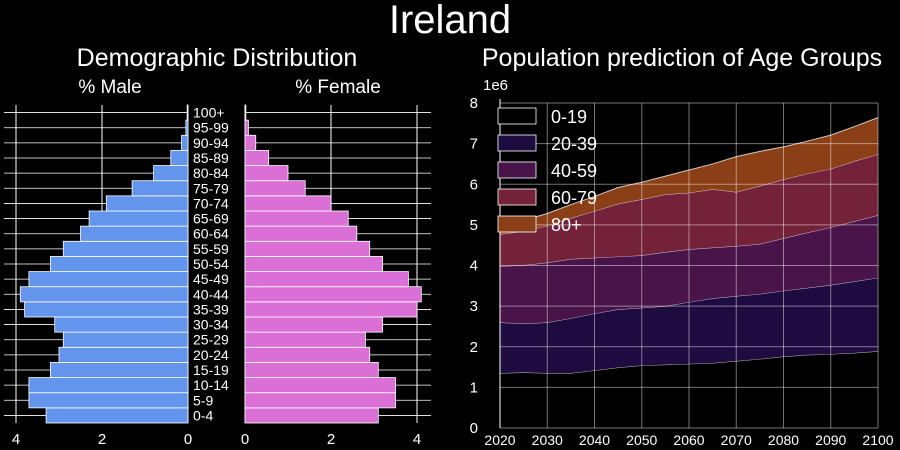 This screenshot has width=900, height=450. Describe the element at coordinates (474, 103) in the screenshot. I see `y-tick-label: 8` at that location.